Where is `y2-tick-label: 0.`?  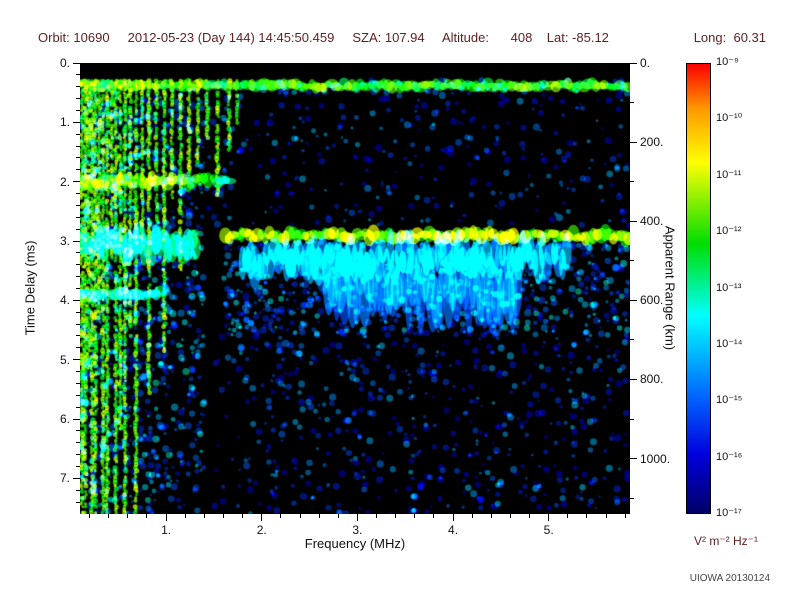 y2-tick-label: 0. is located at coordinates (645, 63).